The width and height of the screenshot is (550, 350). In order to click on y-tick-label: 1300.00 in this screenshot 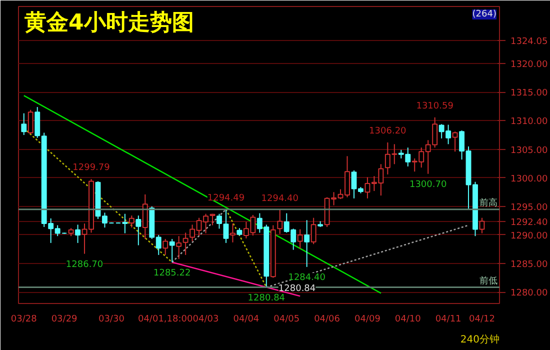, I will do `click(529, 179)`.